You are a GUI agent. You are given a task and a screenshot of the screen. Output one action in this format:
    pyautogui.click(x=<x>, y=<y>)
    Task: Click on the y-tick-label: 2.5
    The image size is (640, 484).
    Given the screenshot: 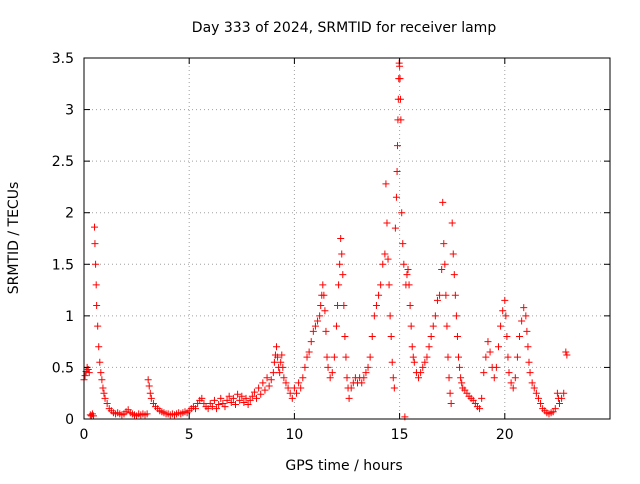 What is the action you would take?
    pyautogui.click(x=63, y=162)
    